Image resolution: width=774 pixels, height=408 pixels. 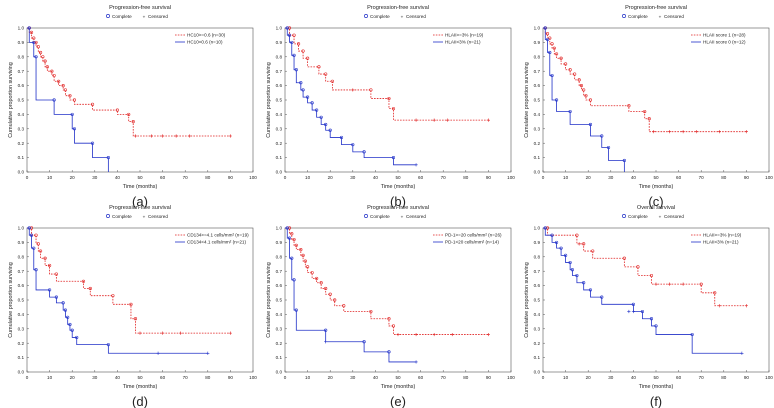 I want to click on y-tick-label: 0.5, so click(x=21, y=300).